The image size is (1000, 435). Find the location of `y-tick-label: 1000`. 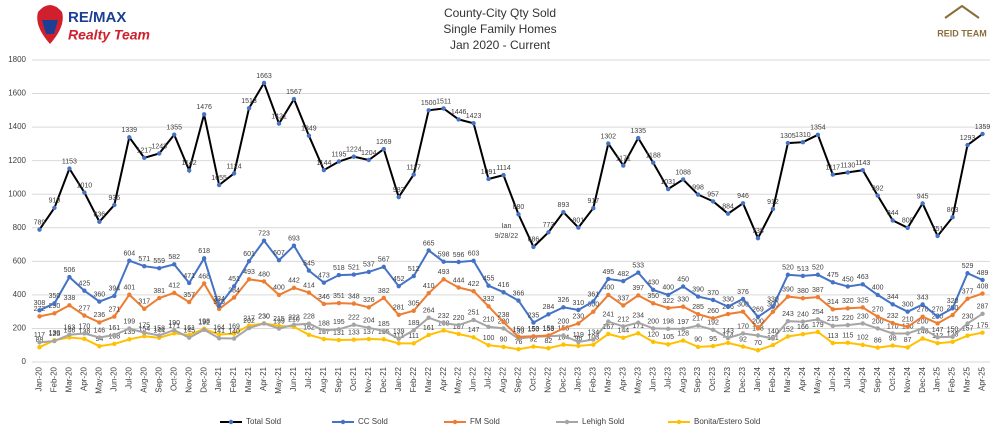

y-tick-label: 1000 is located at coordinates (17, 193).